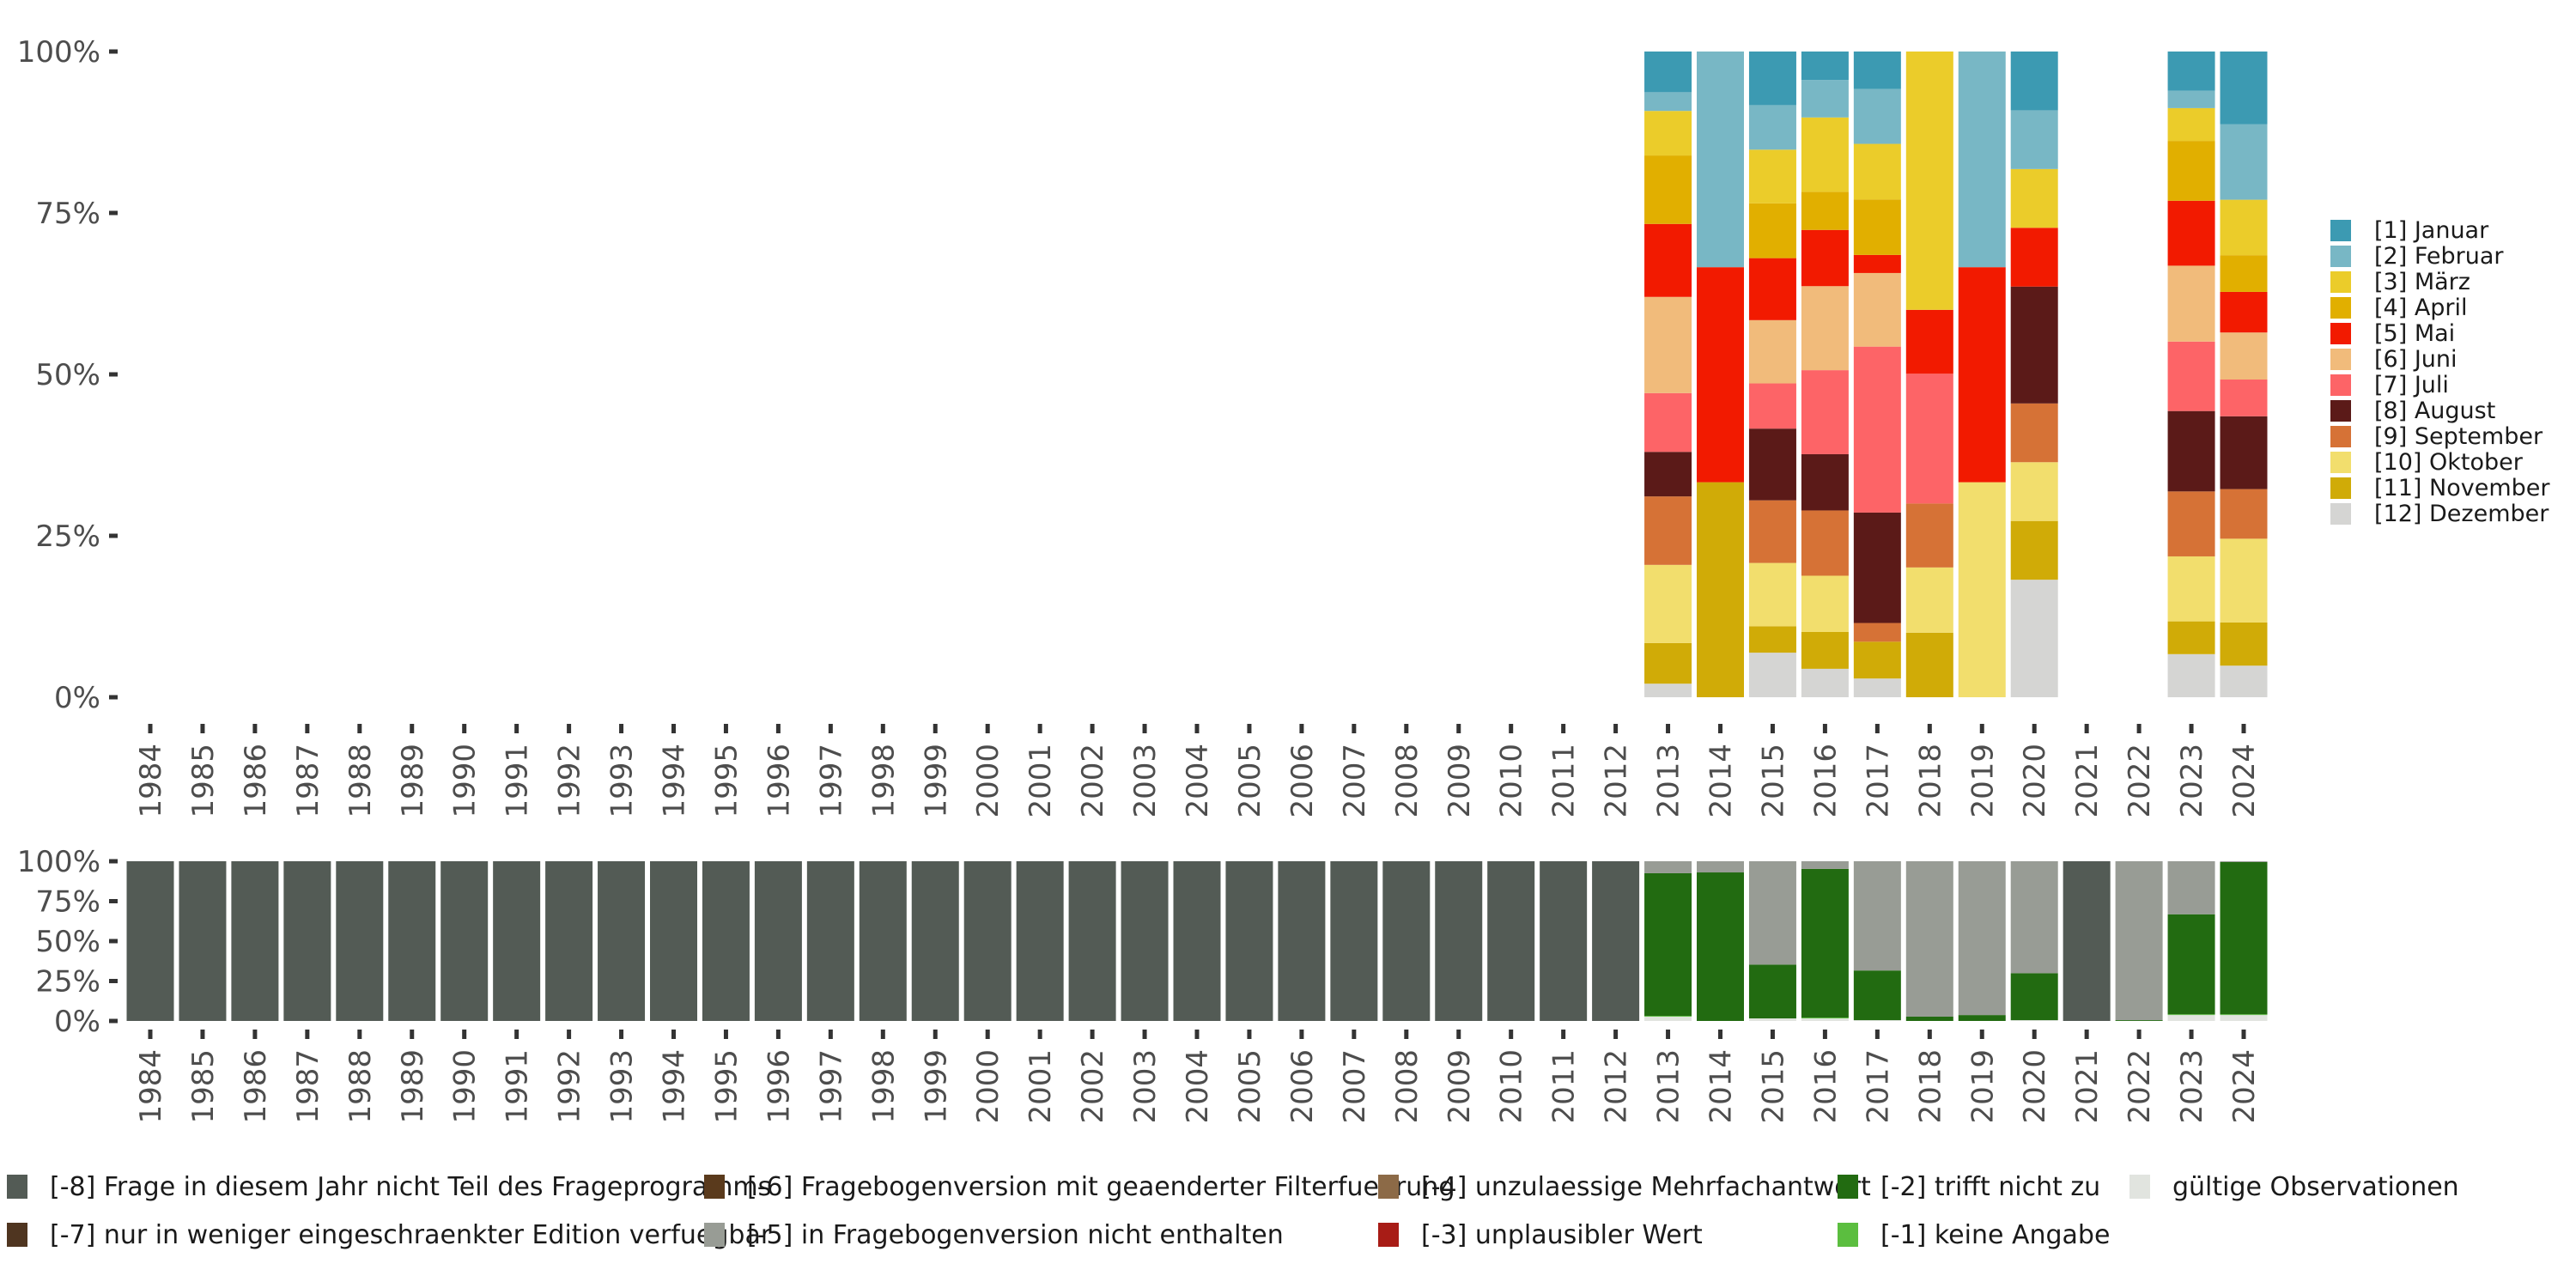 This screenshot has height=1288, width=2576. I want to click on x-tick-label: 2004, so click(1198, 781).